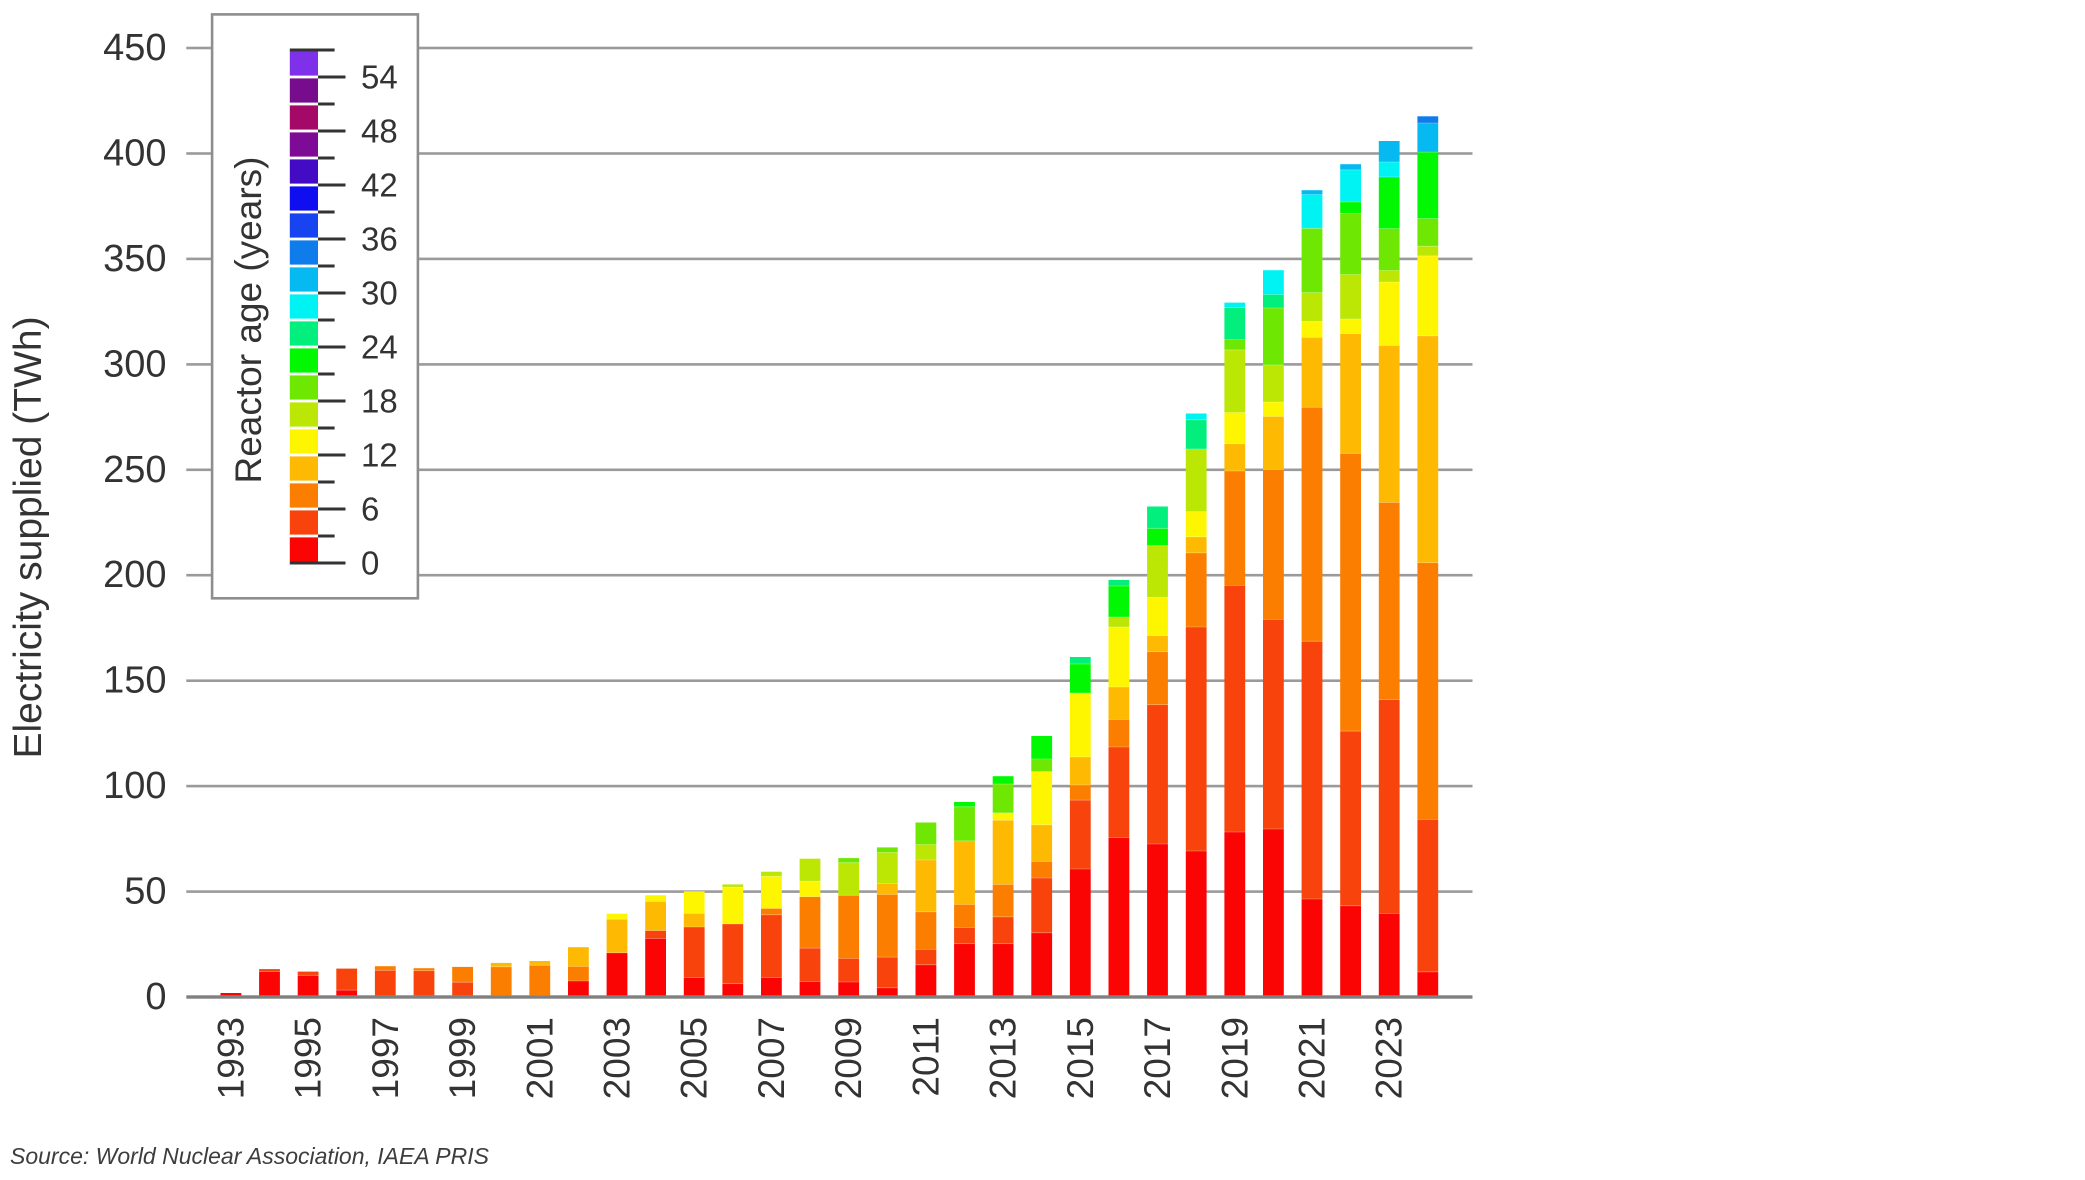  What do you see at coordinates (134, 470) in the screenshot?
I see `svg-text: 250` at bounding box center [134, 470].